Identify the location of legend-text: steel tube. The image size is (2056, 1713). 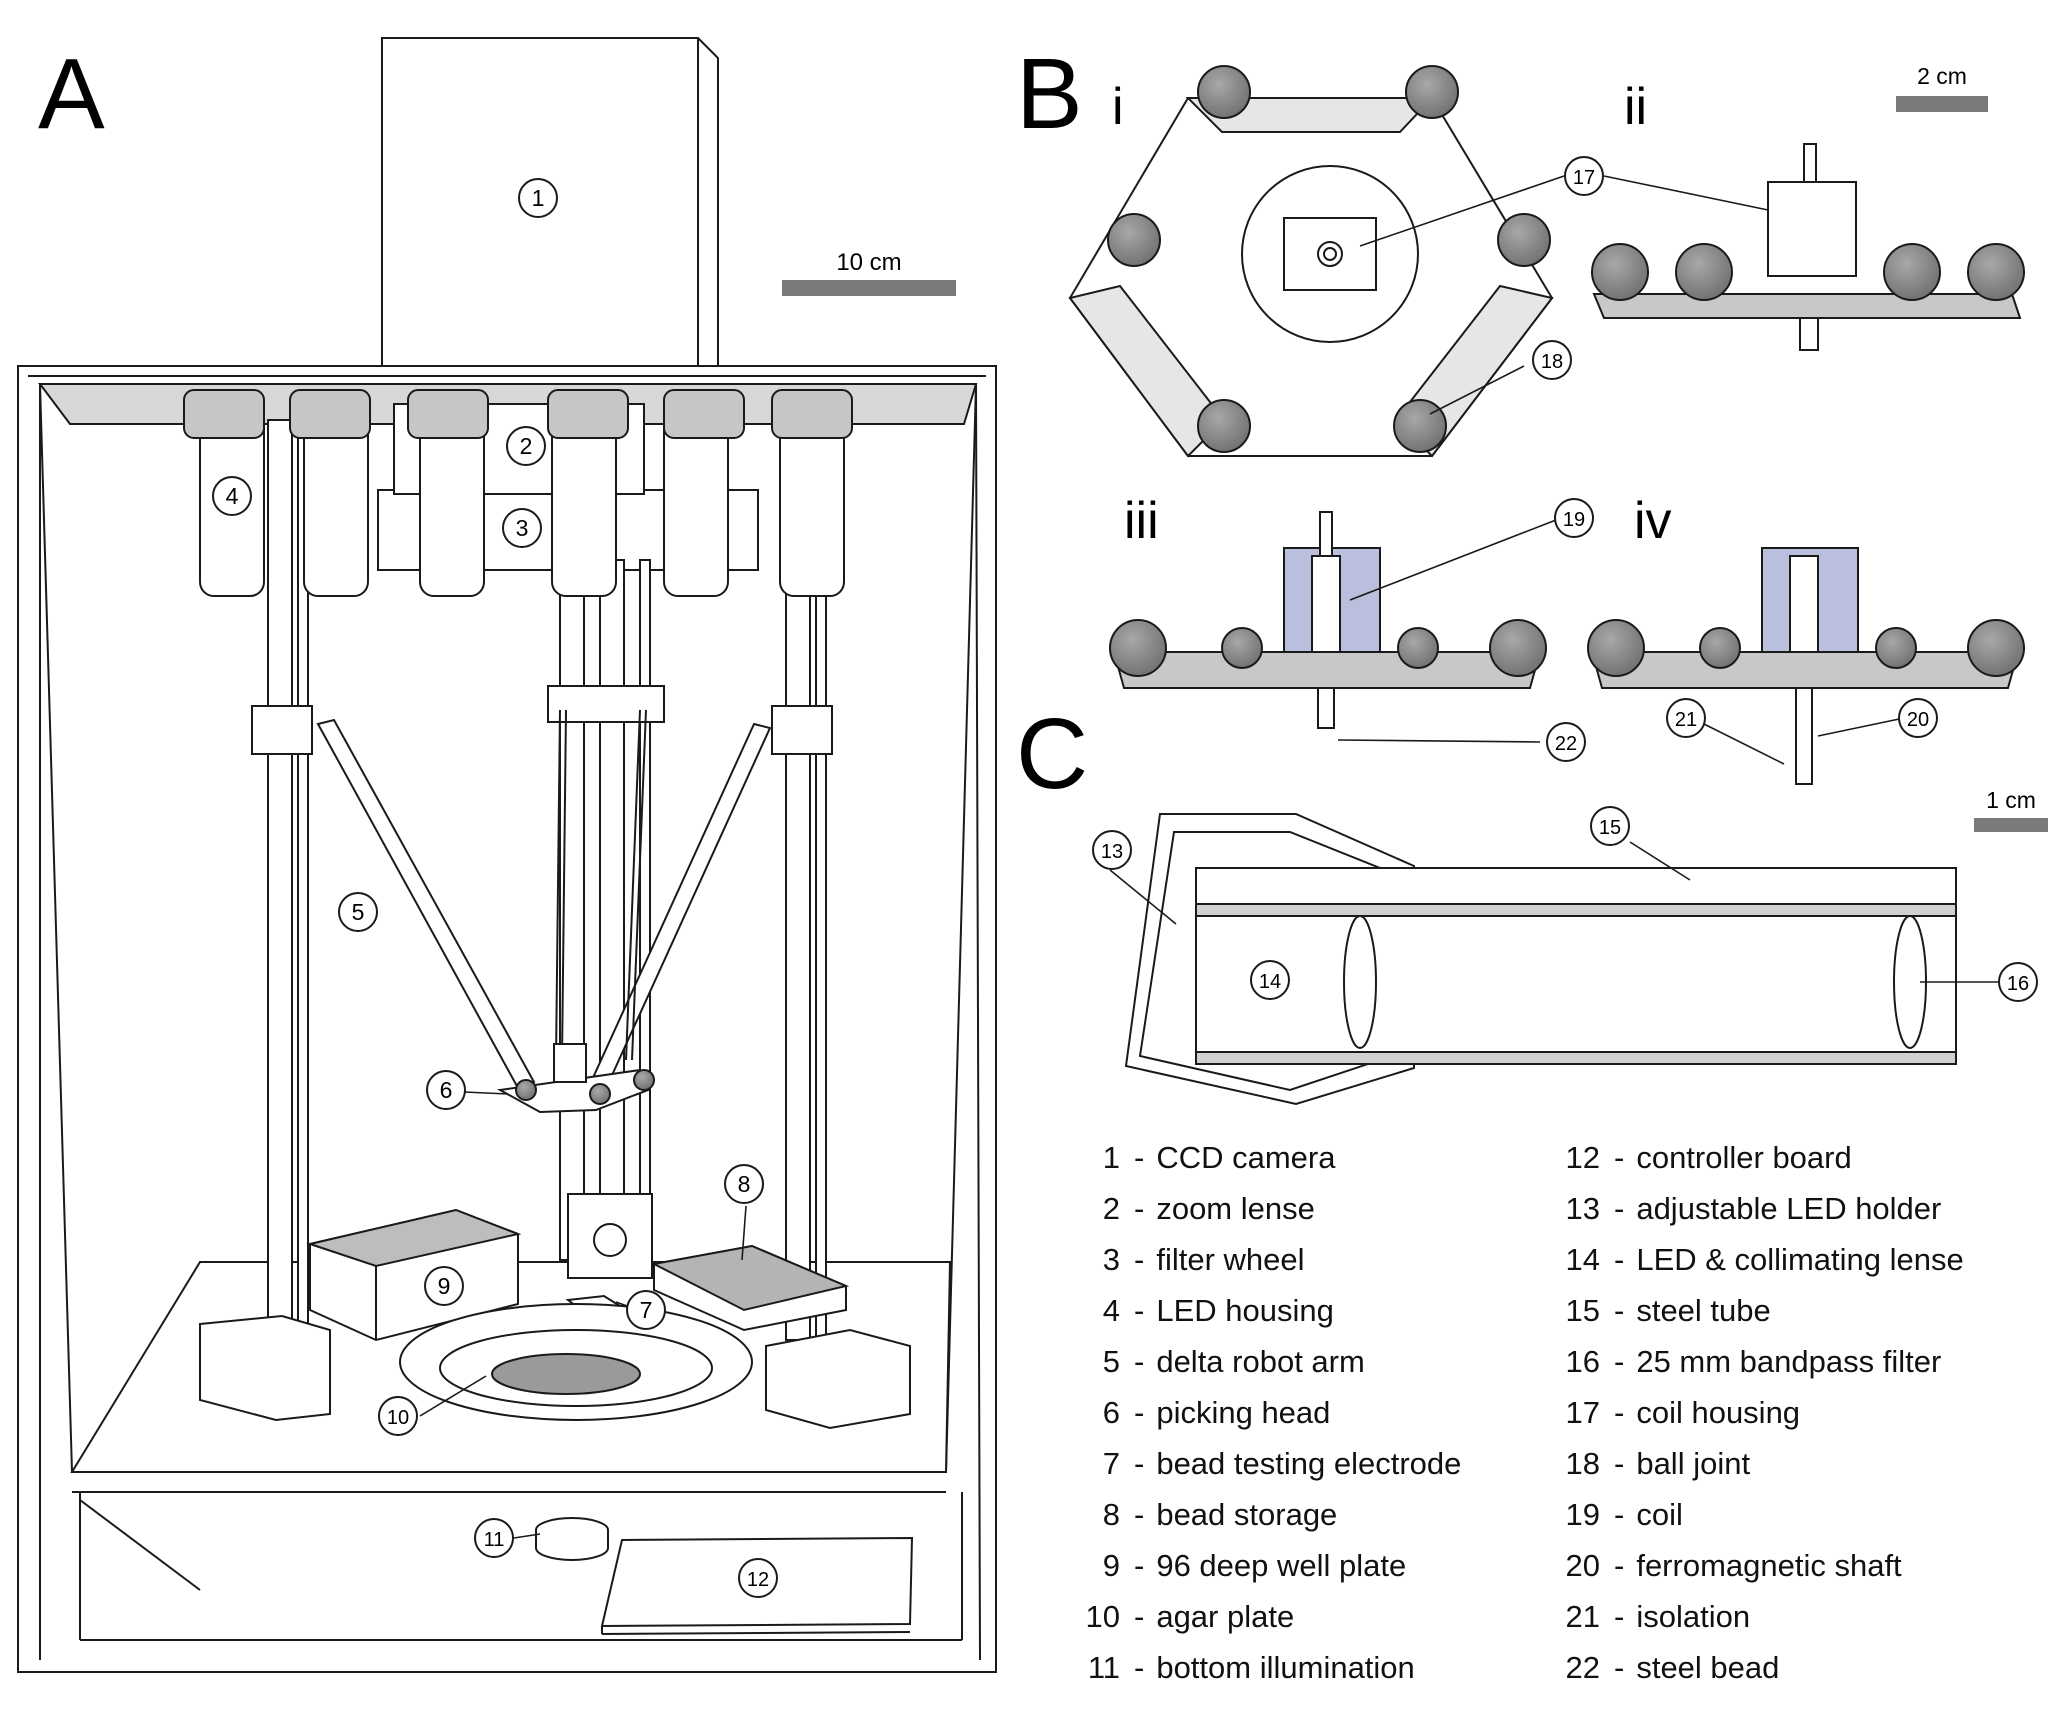
(1703, 1310).